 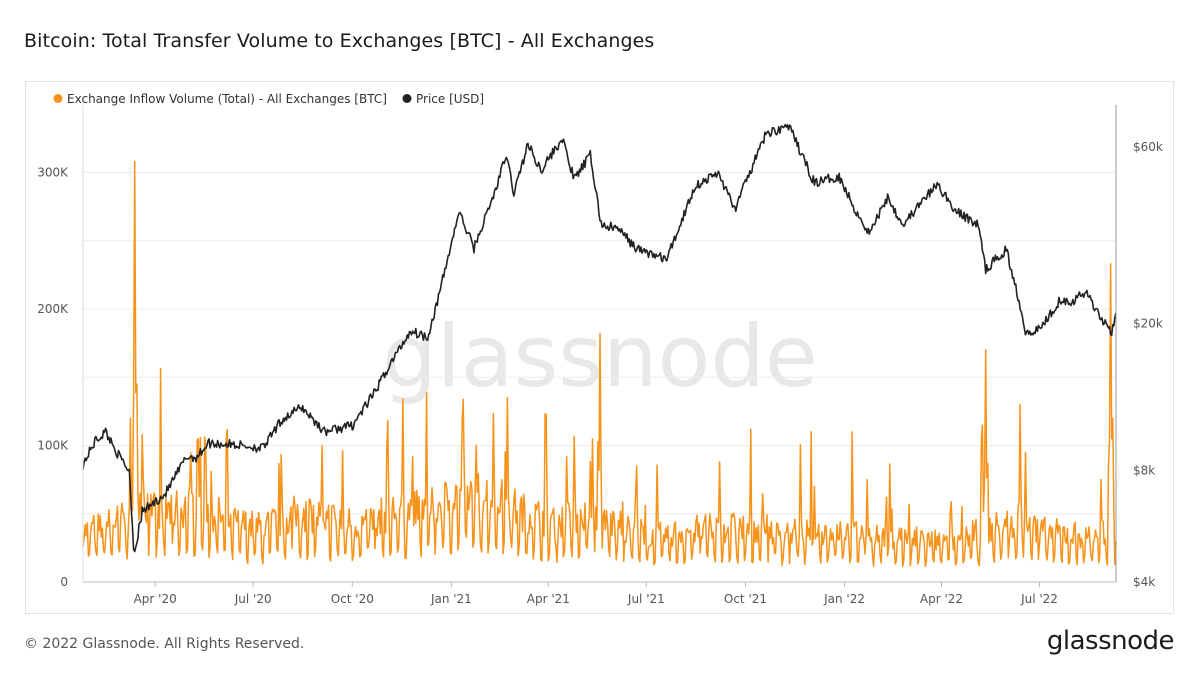 I want to click on y-right-tick-label-1: $8k, so click(x=1144, y=471).